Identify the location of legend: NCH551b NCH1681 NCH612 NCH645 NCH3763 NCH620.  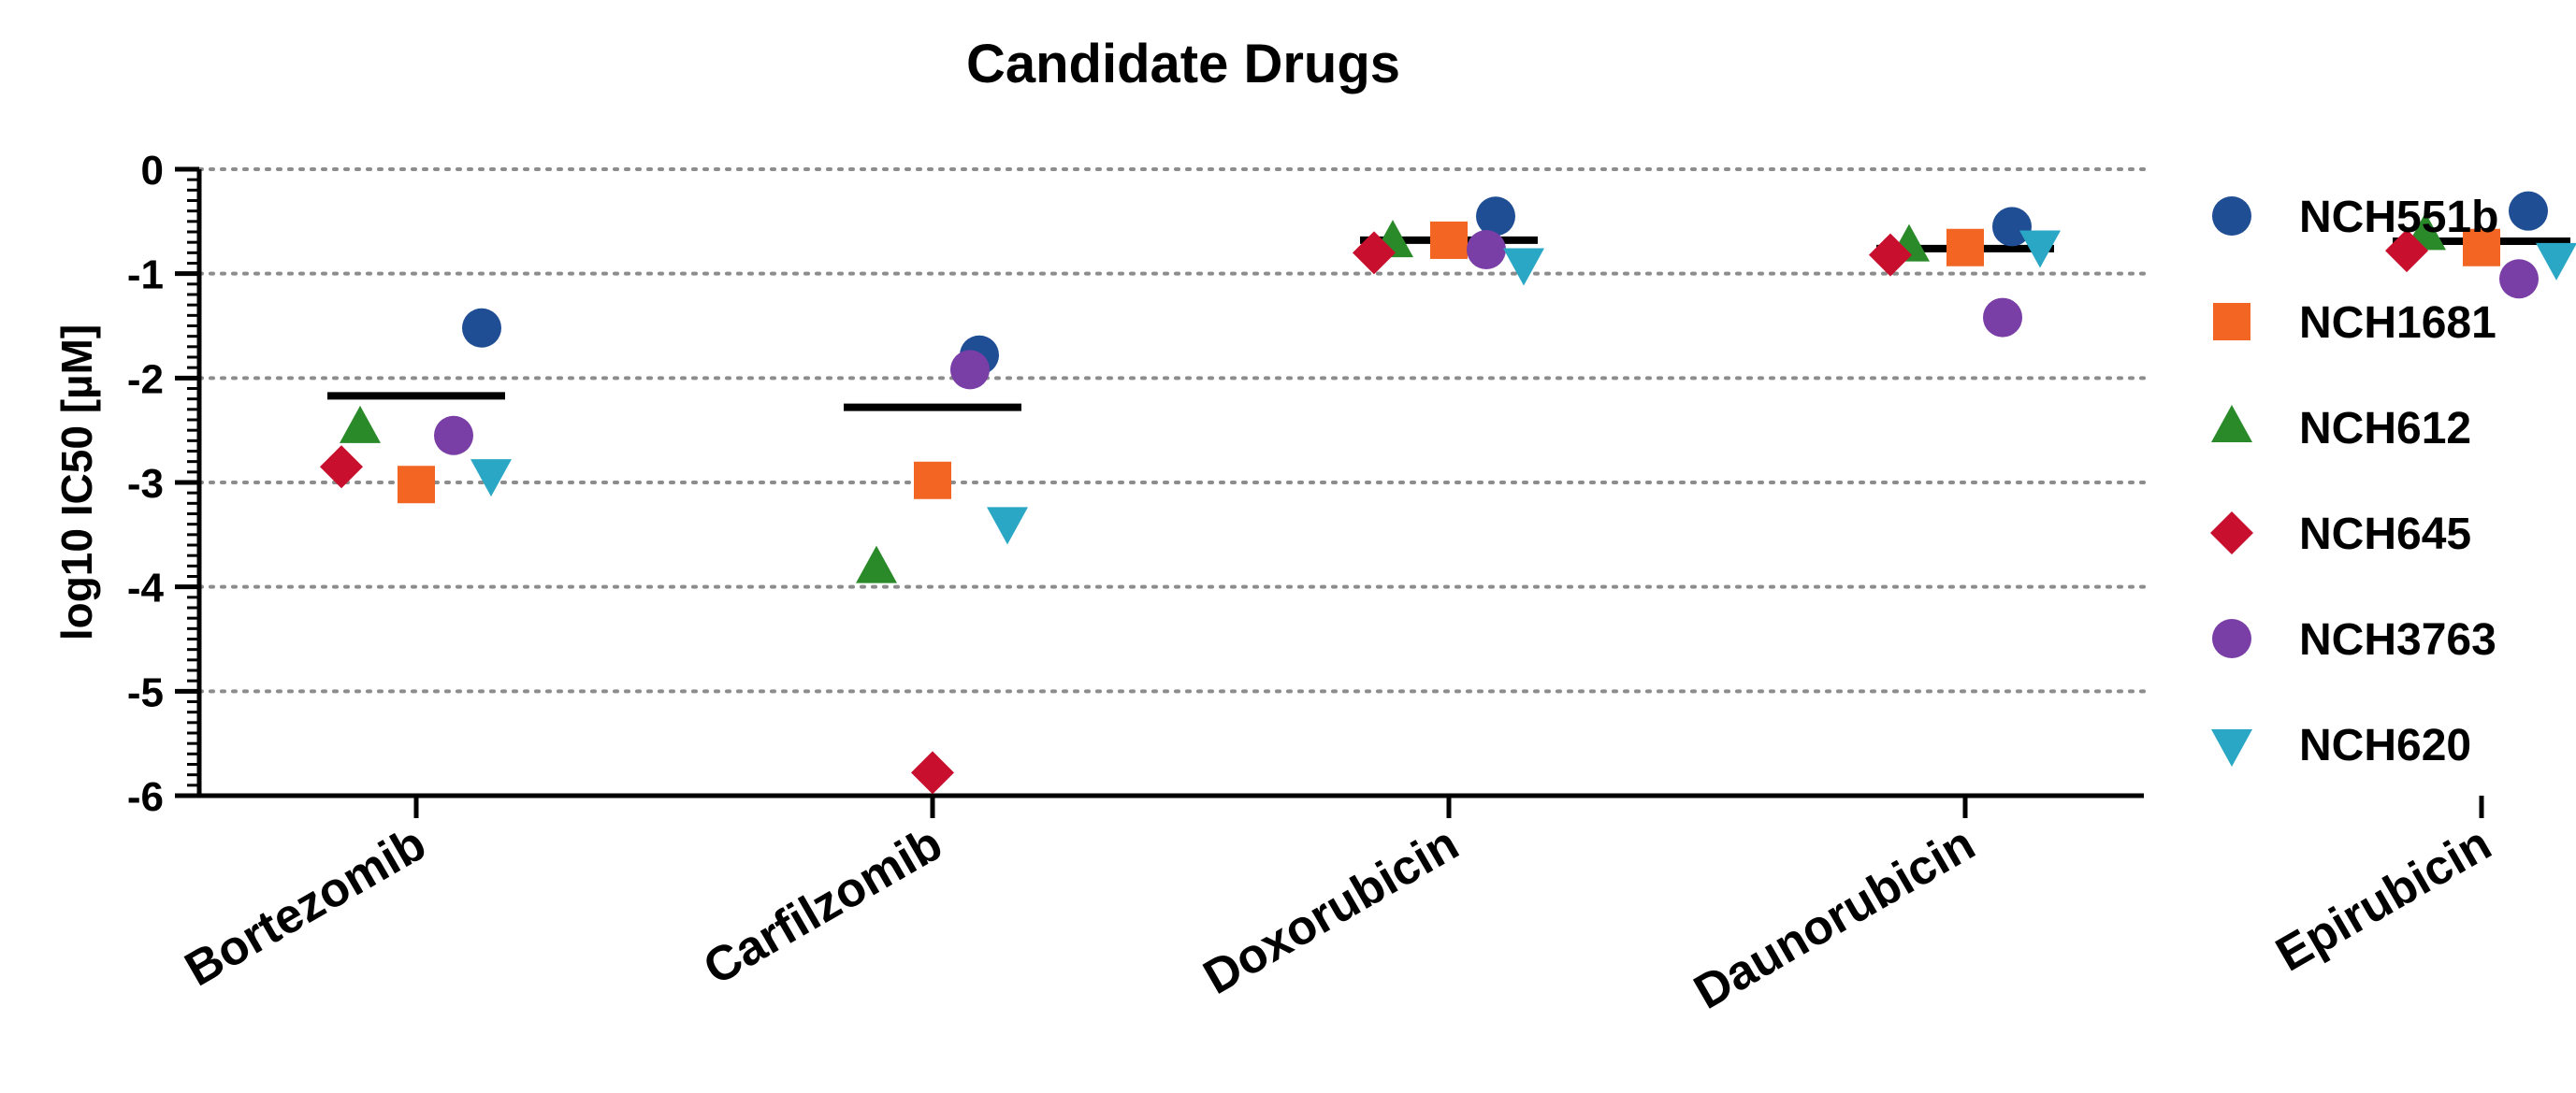
(2354, 481).